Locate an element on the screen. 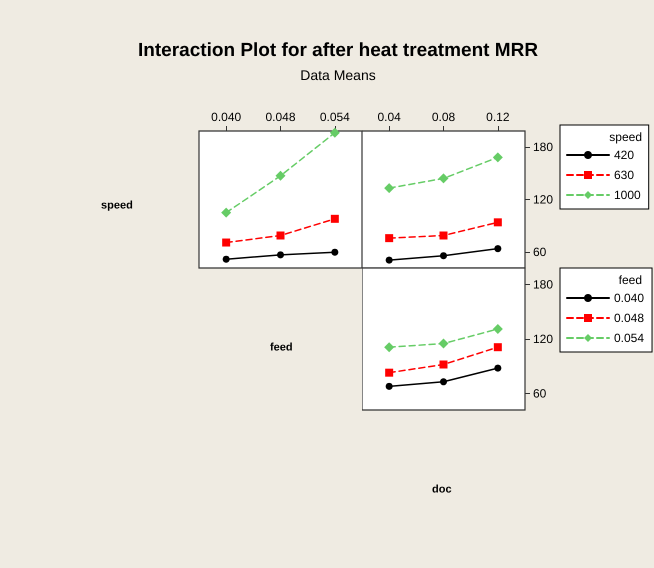 The image size is (654, 568). x-tick-label: 0.048 is located at coordinates (280, 117).